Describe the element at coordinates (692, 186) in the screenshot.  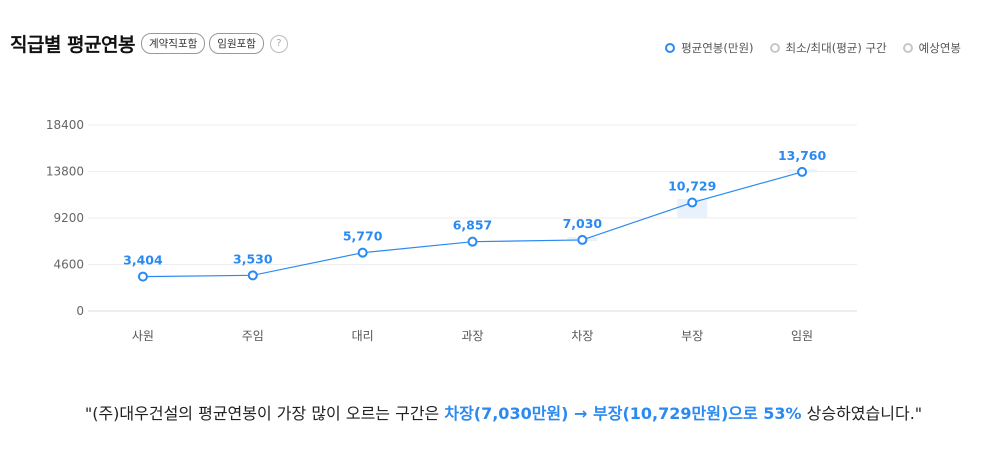
I see `data-label: 10,729` at that location.